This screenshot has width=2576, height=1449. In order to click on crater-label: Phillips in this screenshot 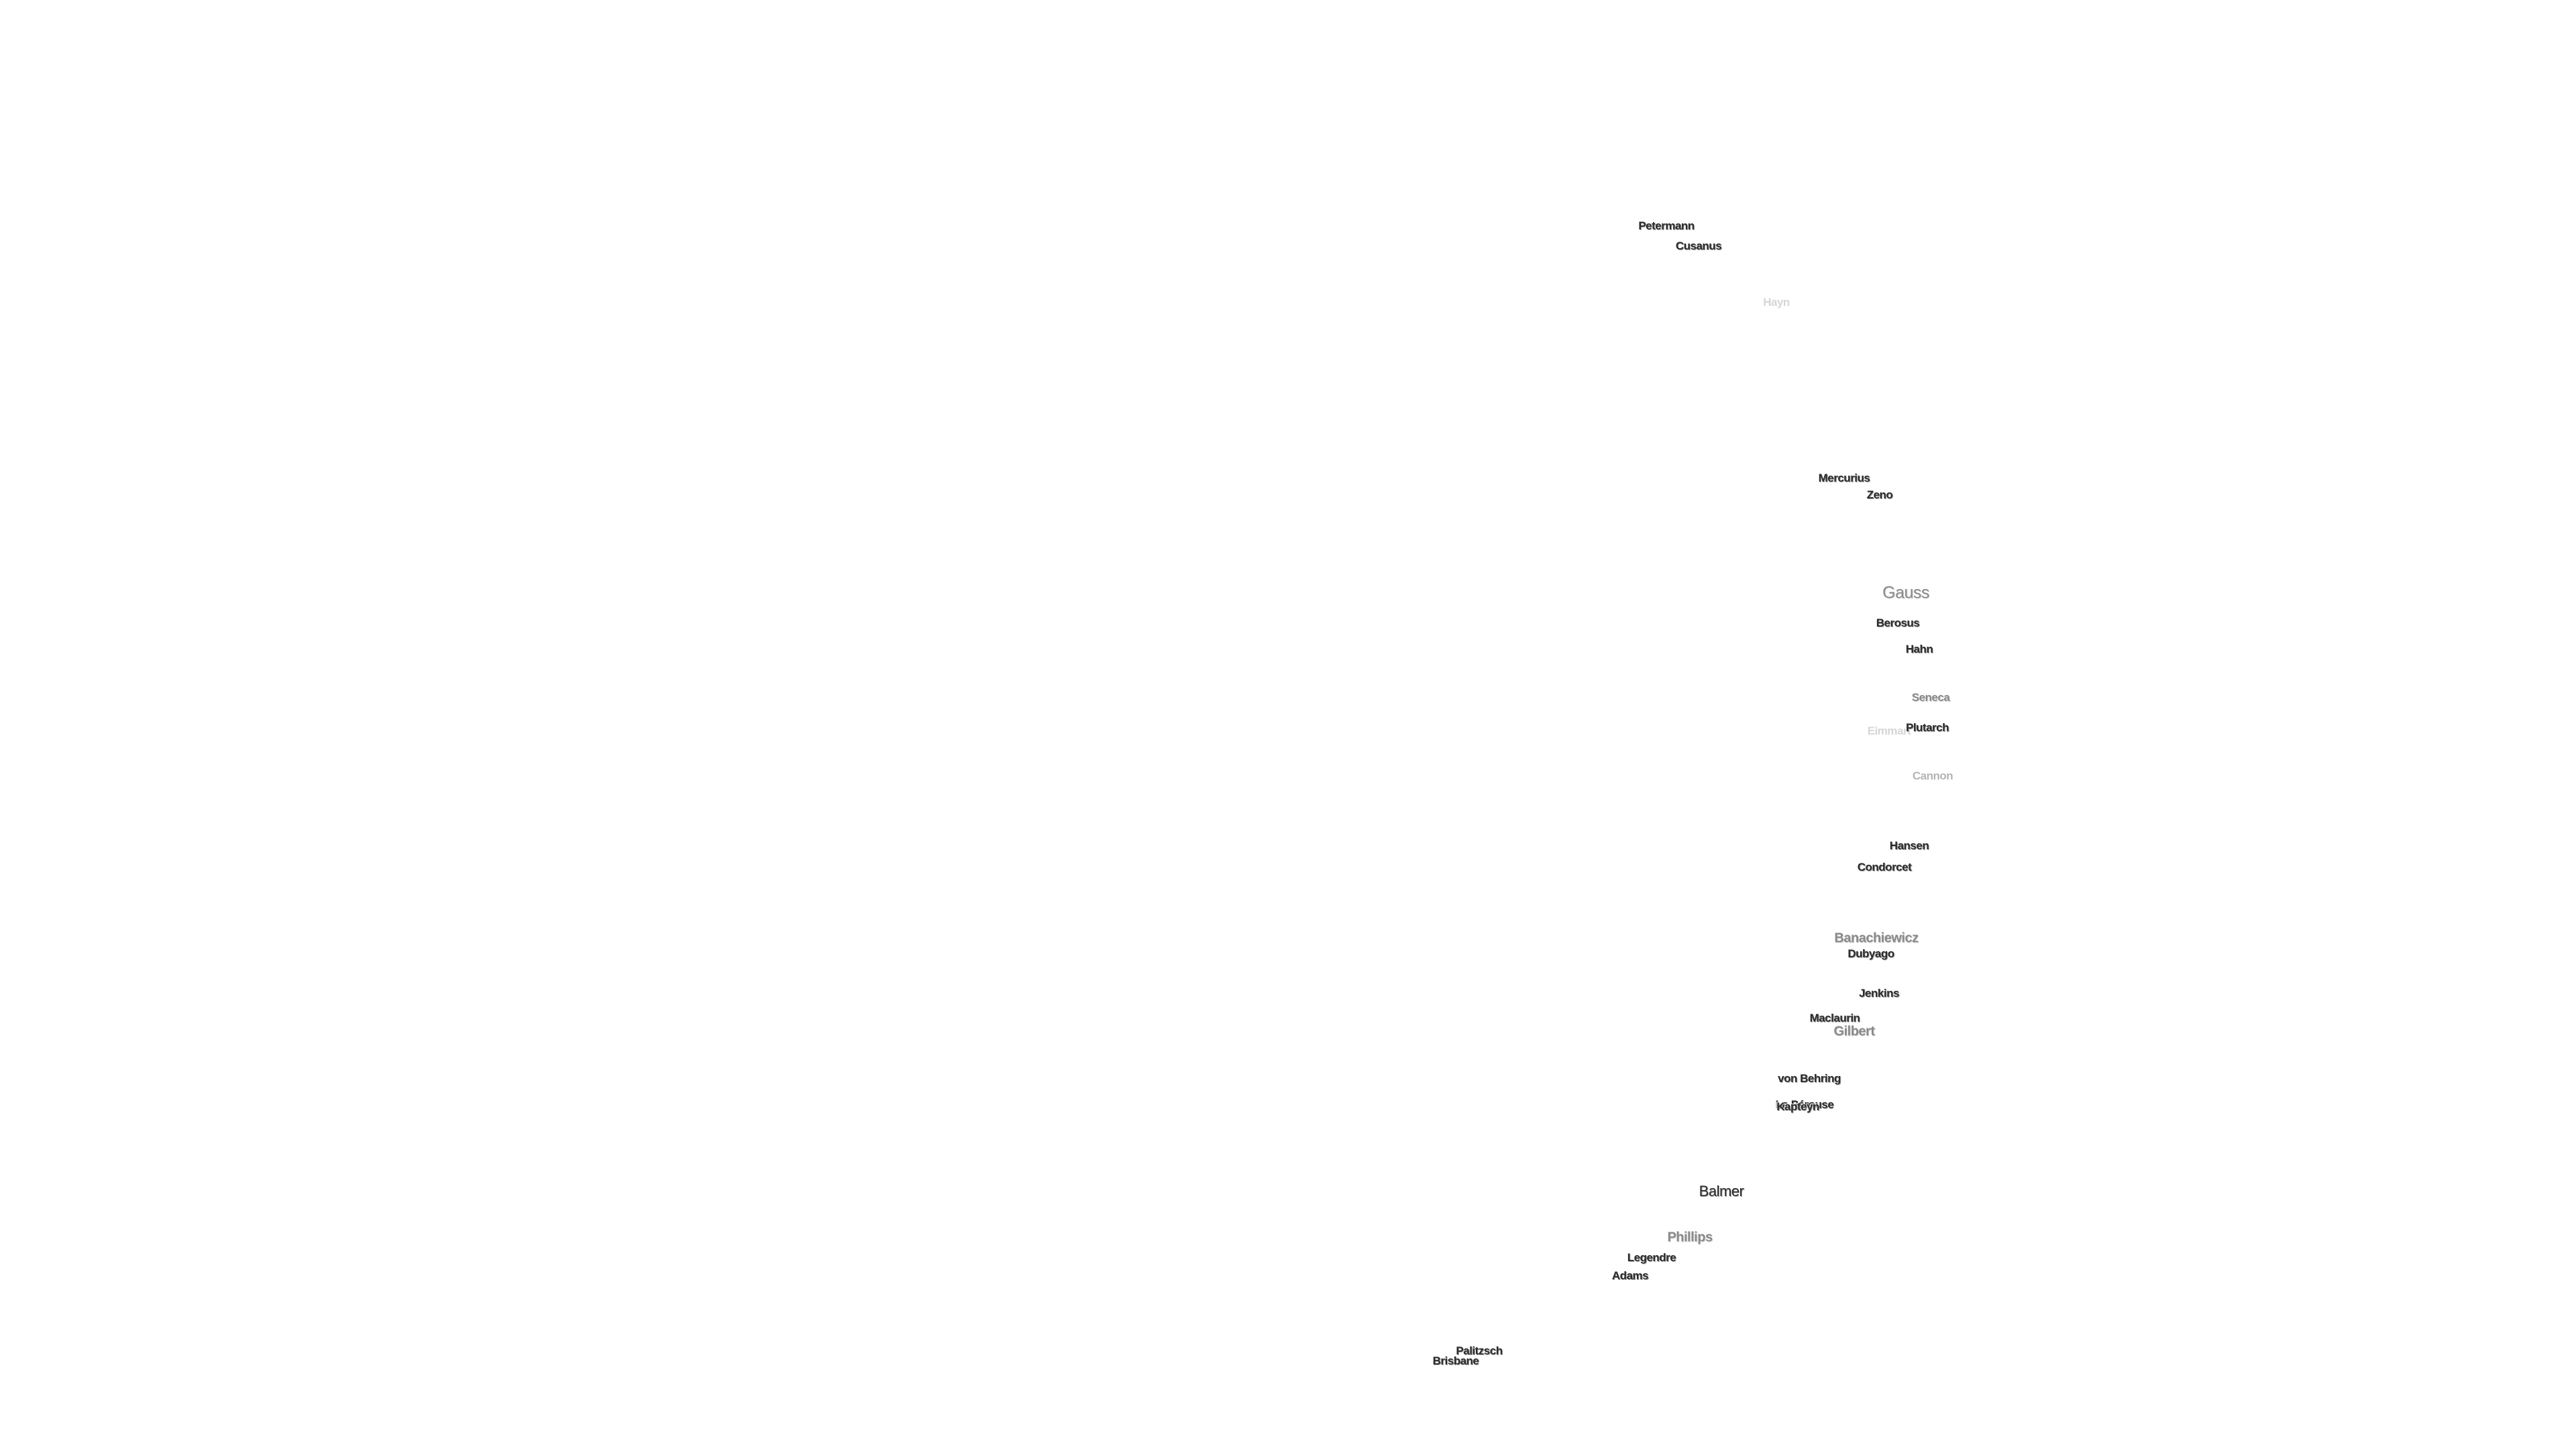, I will do `click(1690, 1237)`.